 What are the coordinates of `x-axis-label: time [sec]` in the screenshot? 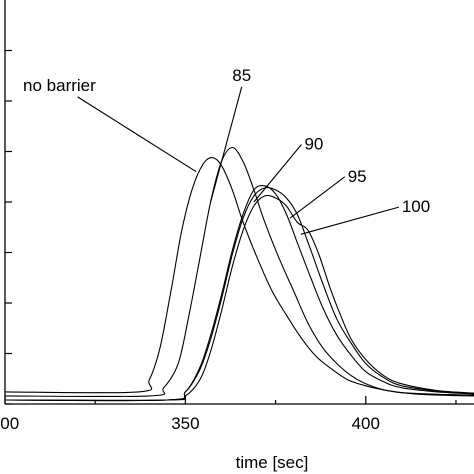 It's located at (272, 462).